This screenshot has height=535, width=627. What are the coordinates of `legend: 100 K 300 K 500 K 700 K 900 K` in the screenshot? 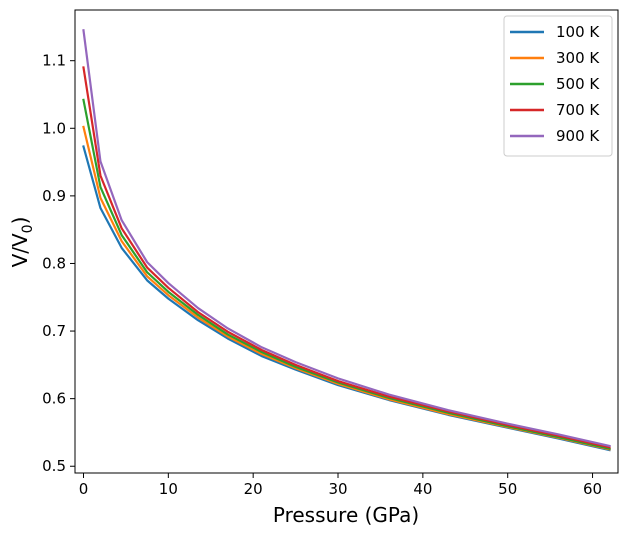 It's located at (558, 86).